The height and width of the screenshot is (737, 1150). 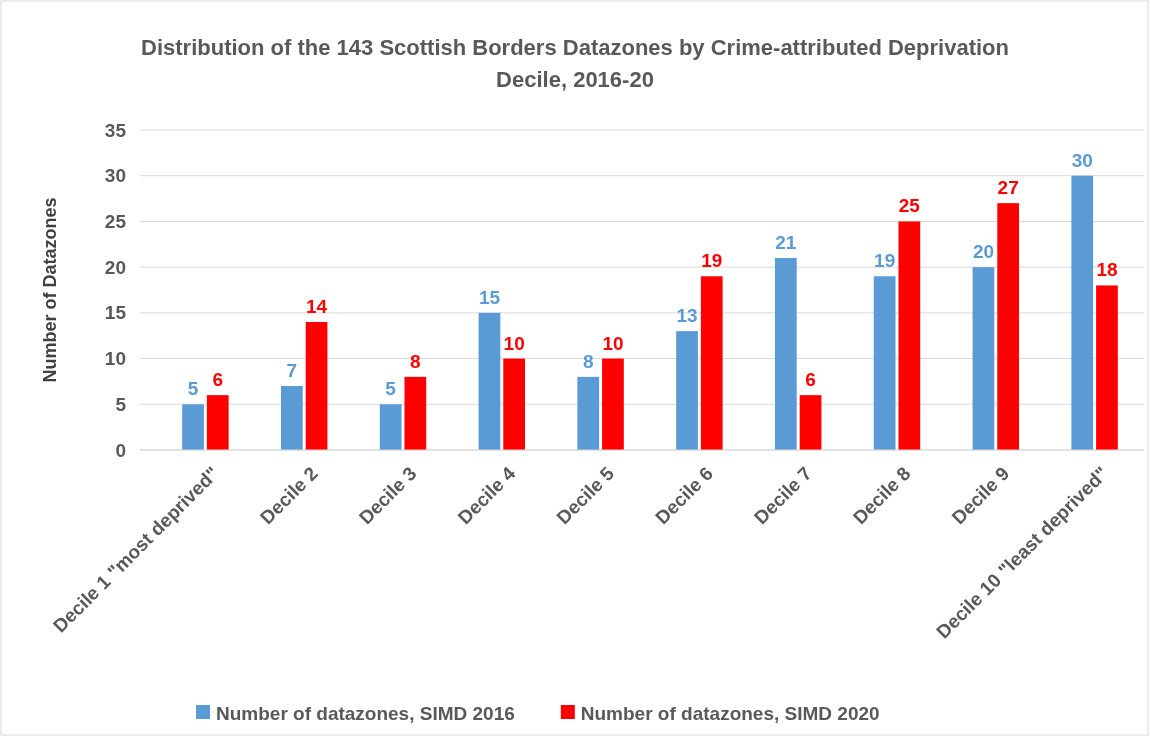 What do you see at coordinates (121, 404) in the screenshot?
I see `y-tick-label: 5` at bounding box center [121, 404].